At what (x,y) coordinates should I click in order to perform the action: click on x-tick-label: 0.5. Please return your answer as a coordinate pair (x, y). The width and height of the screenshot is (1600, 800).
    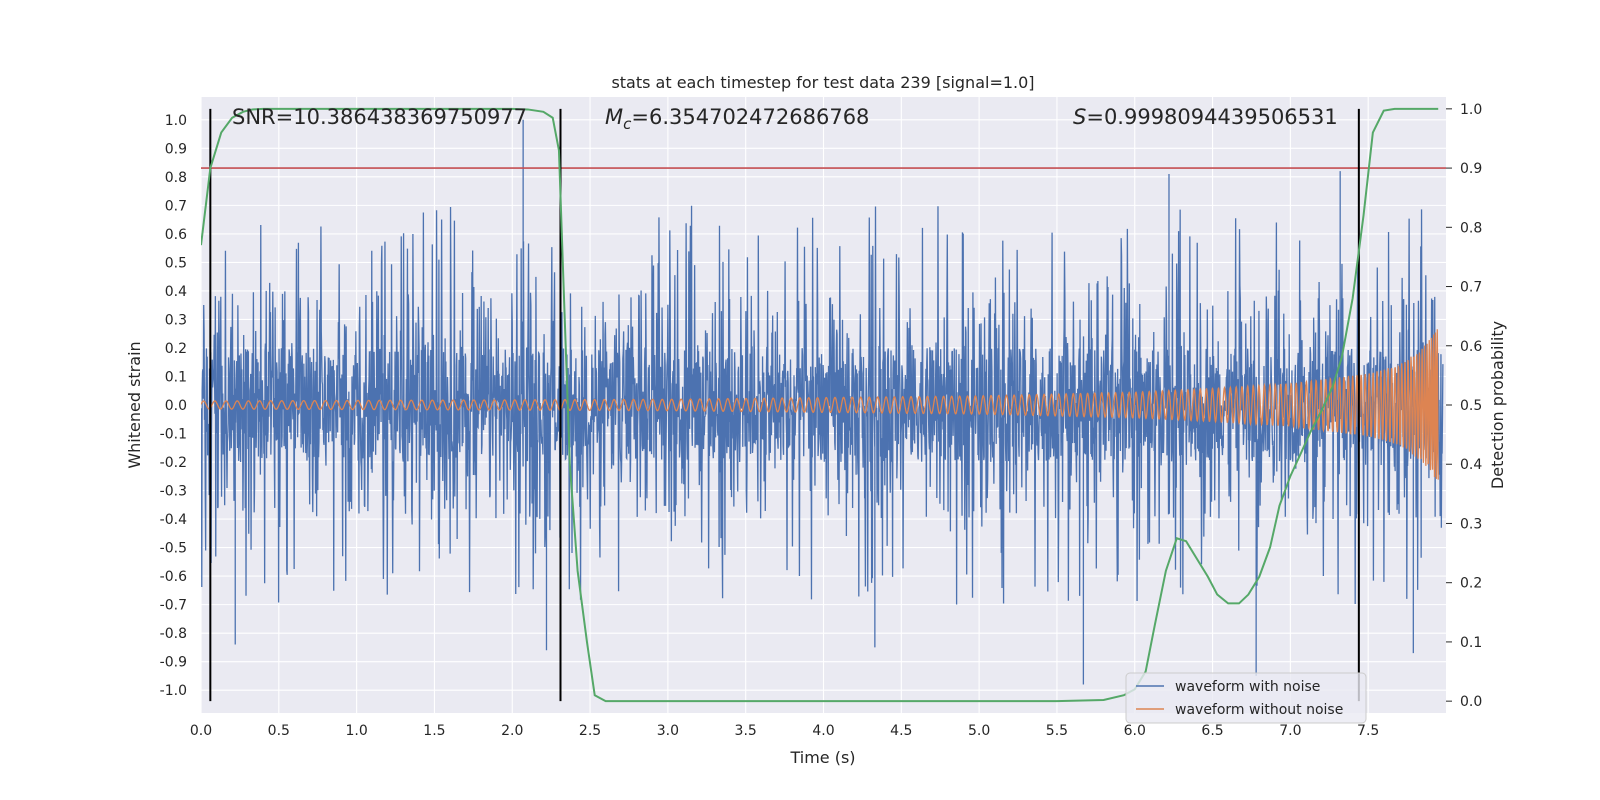
    Looking at the image, I should click on (279, 731).